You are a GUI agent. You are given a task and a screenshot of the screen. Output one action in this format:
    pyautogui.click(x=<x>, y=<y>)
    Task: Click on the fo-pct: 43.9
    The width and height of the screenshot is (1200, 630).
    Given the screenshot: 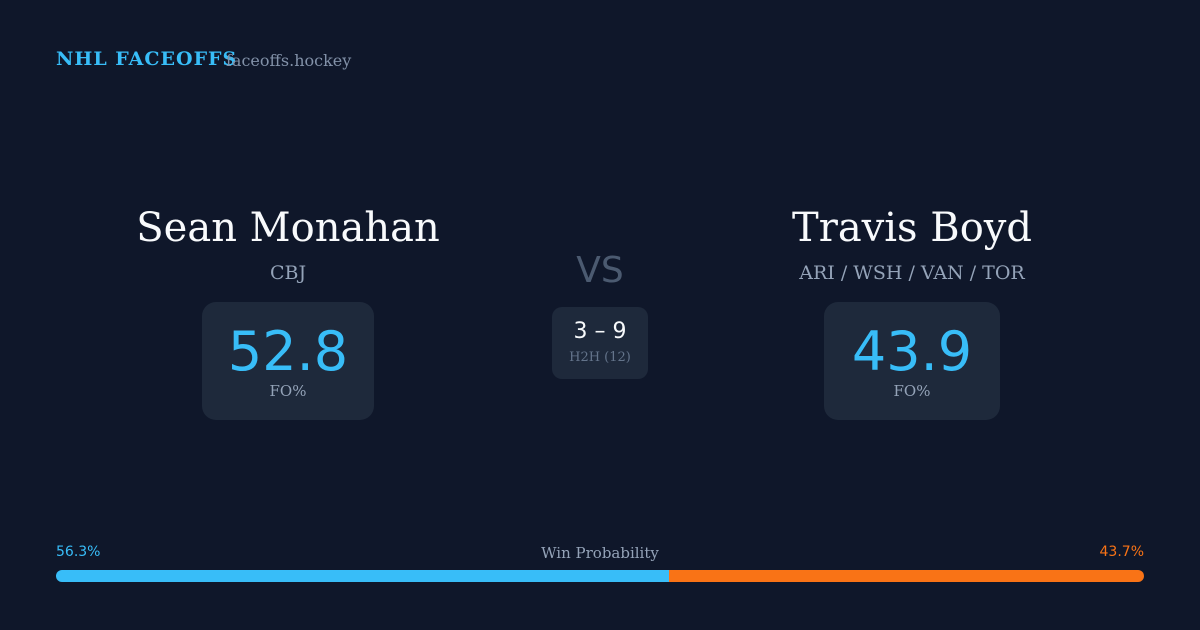 What is the action you would take?
    pyautogui.click(x=912, y=351)
    